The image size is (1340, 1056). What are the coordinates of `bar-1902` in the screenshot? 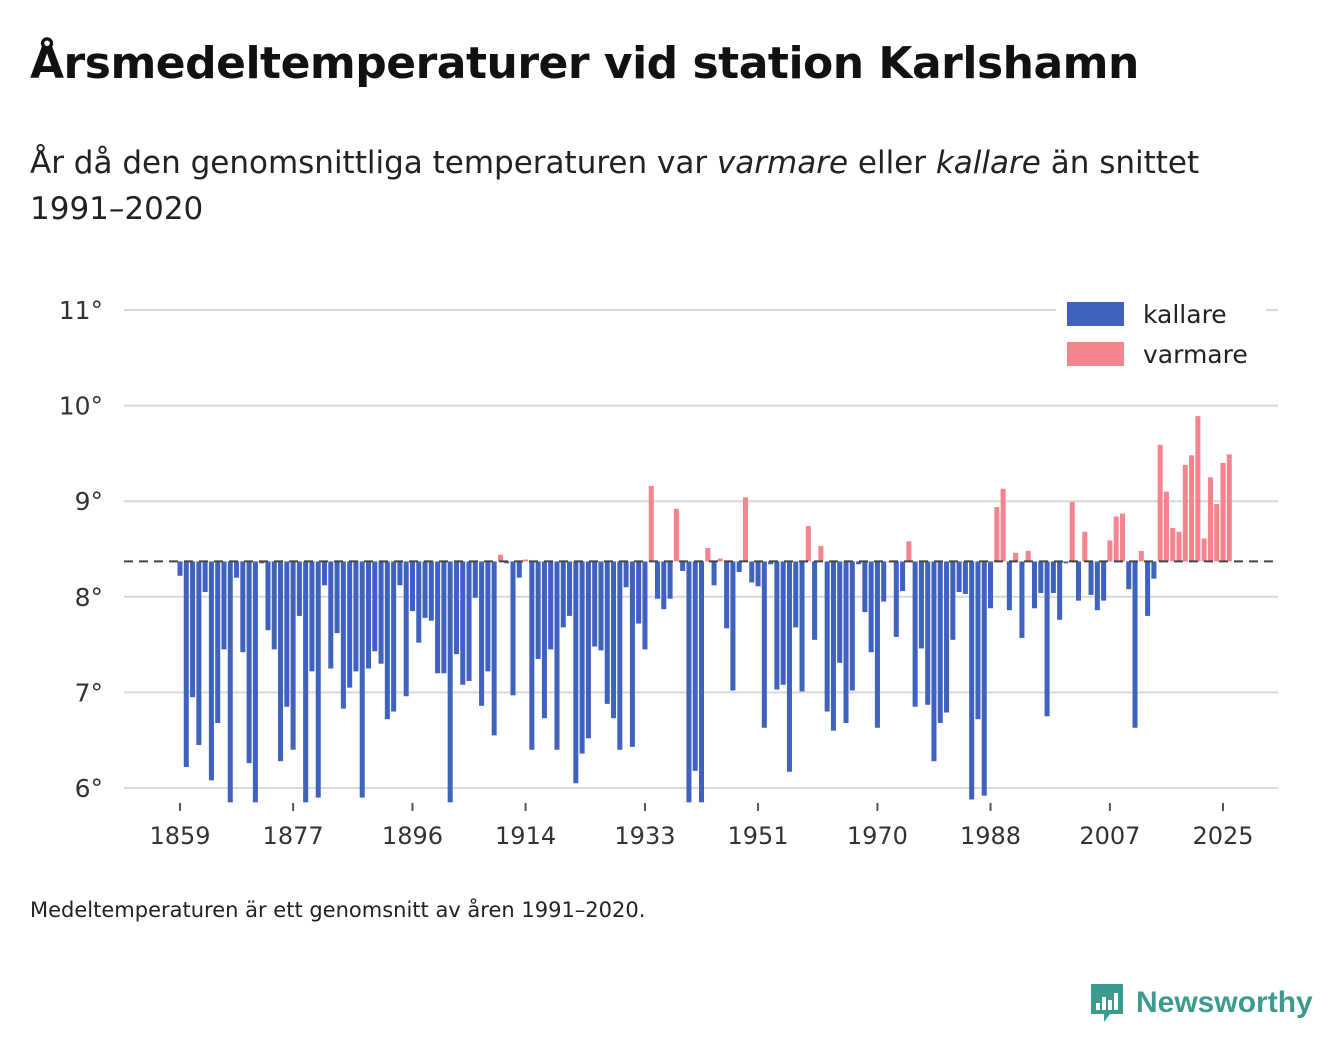 It's located at (450, 682).